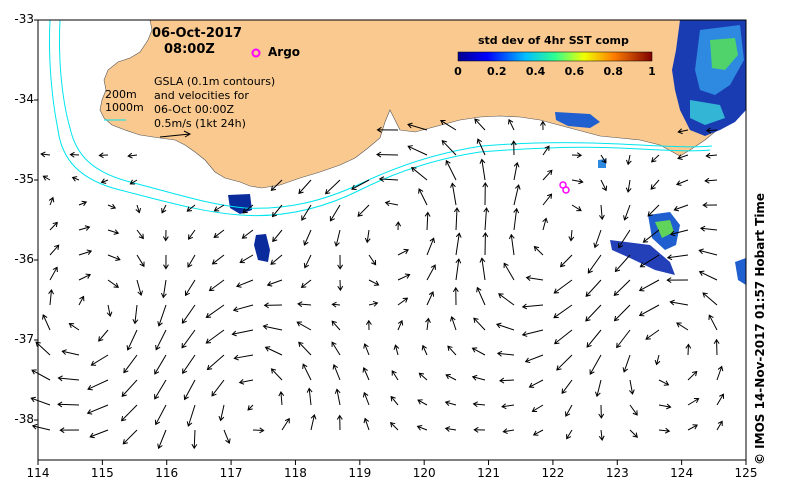 The height and width of the screenshot is (492, 790). What do you see at coordinates (167, 473) in the screenshot?
I see `x-tick-label: 116` at bounding box center [167, 473].